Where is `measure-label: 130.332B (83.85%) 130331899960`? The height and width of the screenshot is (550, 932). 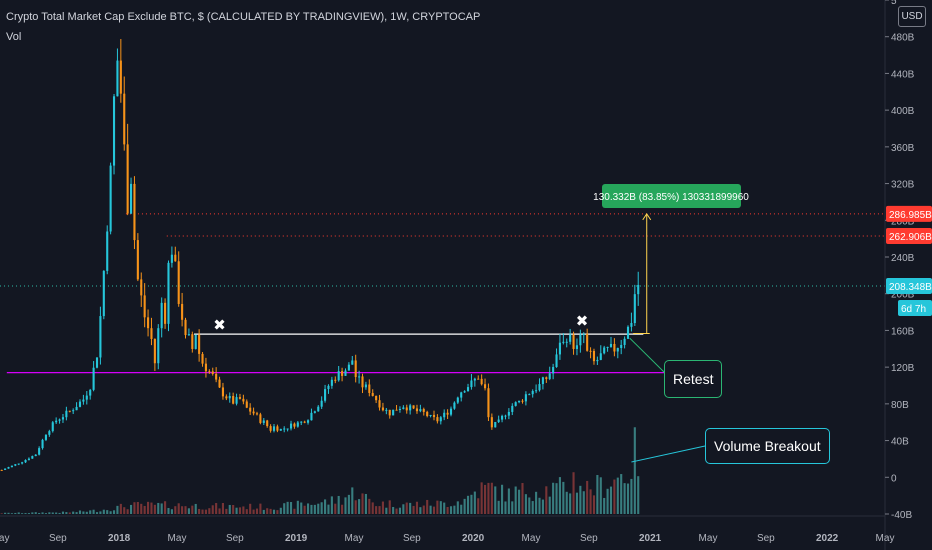 measure-label: 130.332B (83.85%) 130331899960 is located at coordinates (671, 197).